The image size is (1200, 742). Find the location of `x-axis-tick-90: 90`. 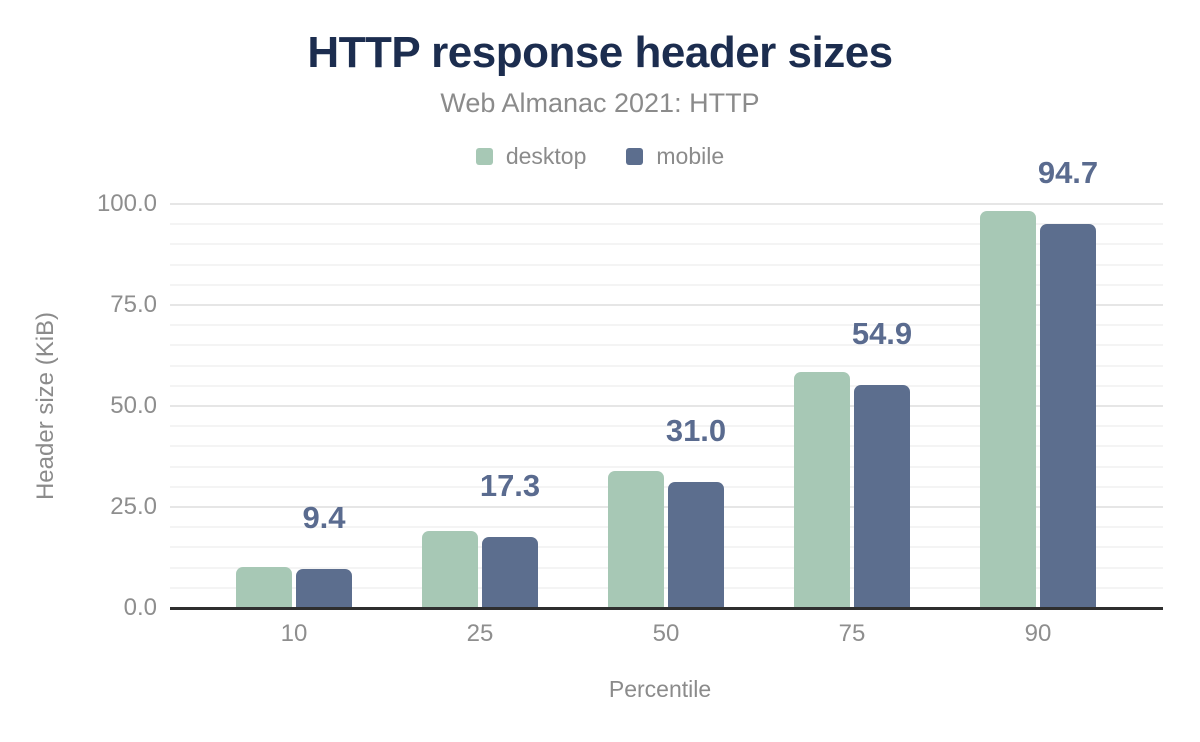

x-axis-tick-90: 90 is located at coordinates (1038, 633).